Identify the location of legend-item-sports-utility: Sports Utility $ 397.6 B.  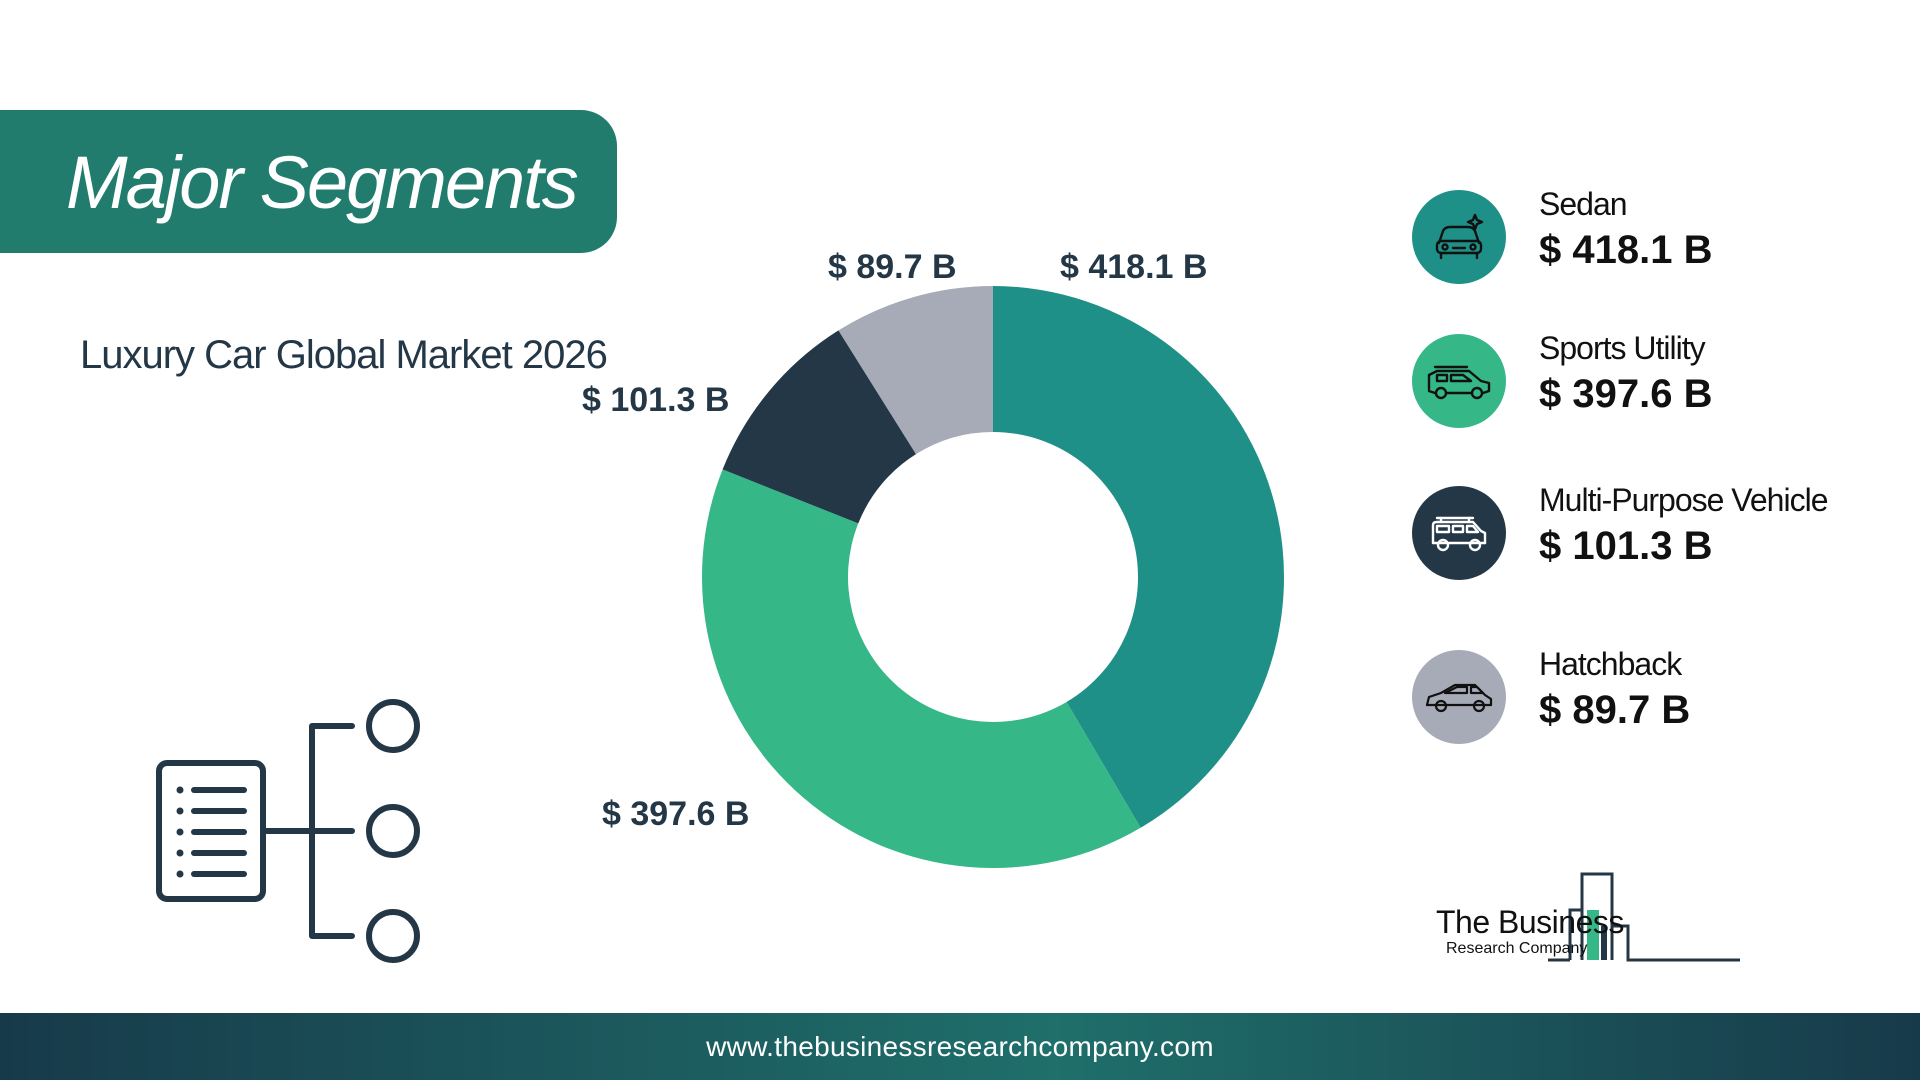
(1652, 385).